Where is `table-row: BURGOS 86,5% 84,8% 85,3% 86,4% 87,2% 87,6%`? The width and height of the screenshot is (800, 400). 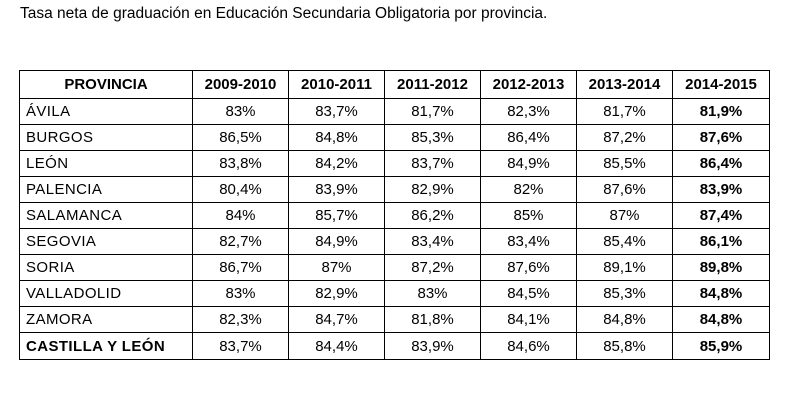 table-row: BURGOS 86,5% 84,8% 85,3% 86,4% 87,2% 87,6% is located at coordinates (394, 137).